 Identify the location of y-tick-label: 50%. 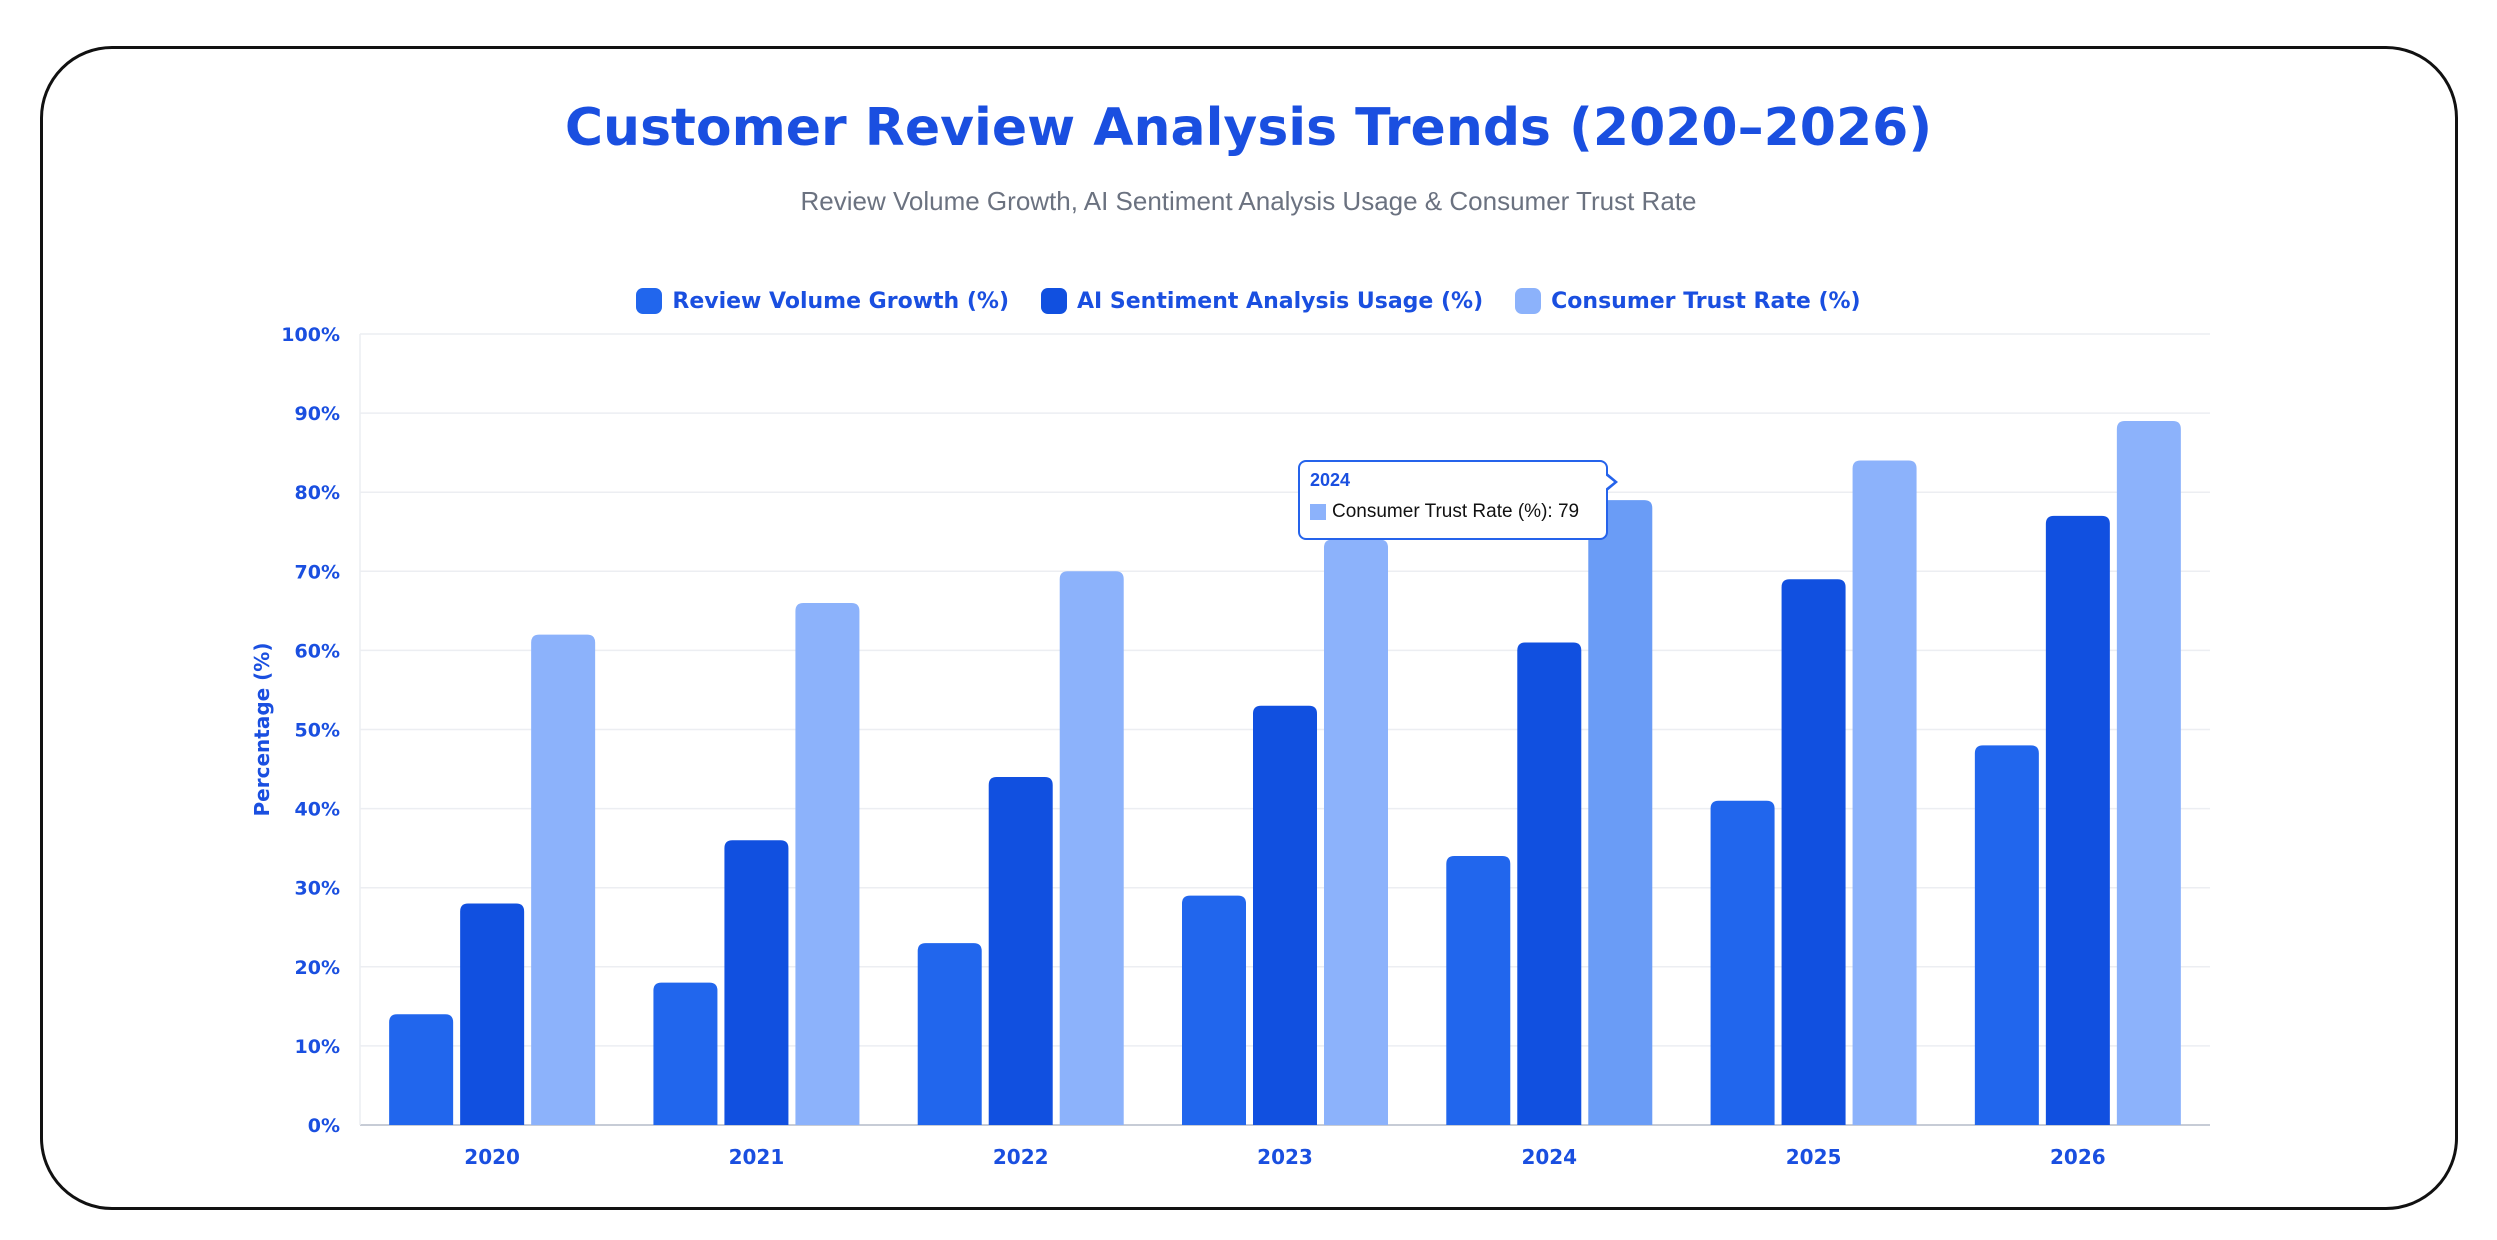
(317, 731).